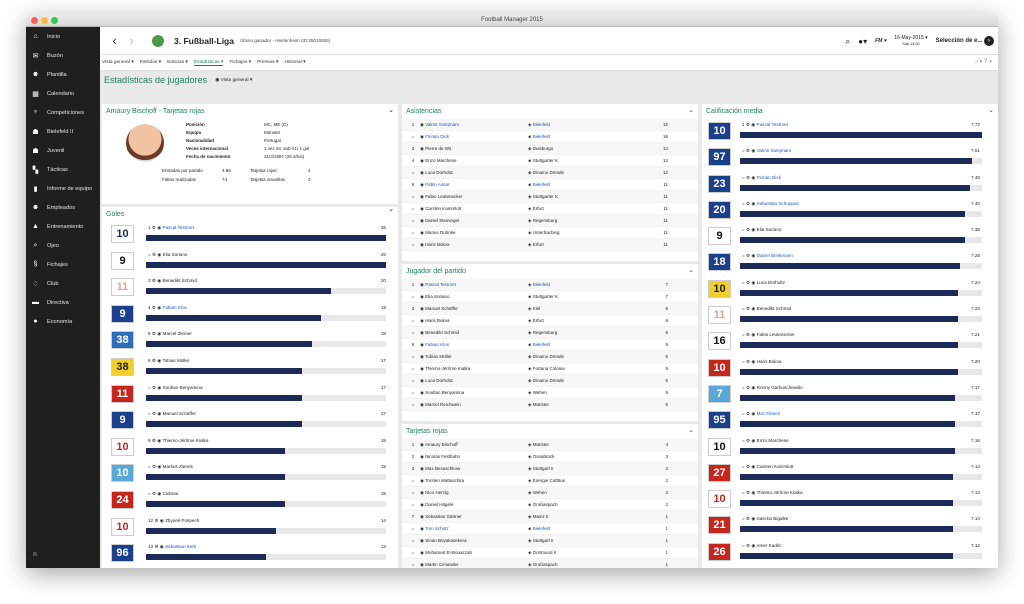  I want to click on club-label: Dortmund II, so click(544, 552).